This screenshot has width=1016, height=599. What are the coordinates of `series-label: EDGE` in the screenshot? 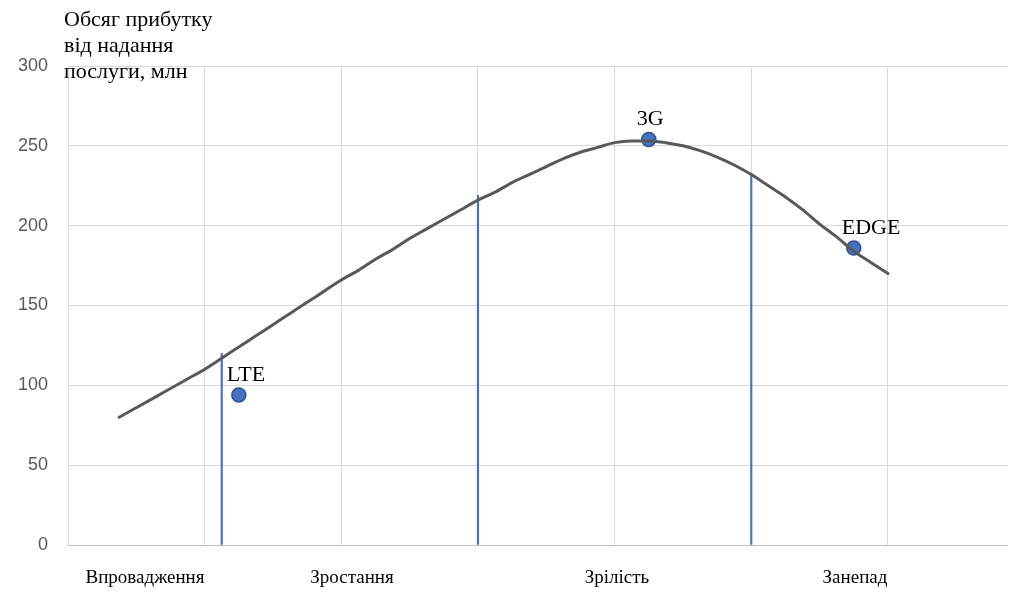 It's located at (871, 226).